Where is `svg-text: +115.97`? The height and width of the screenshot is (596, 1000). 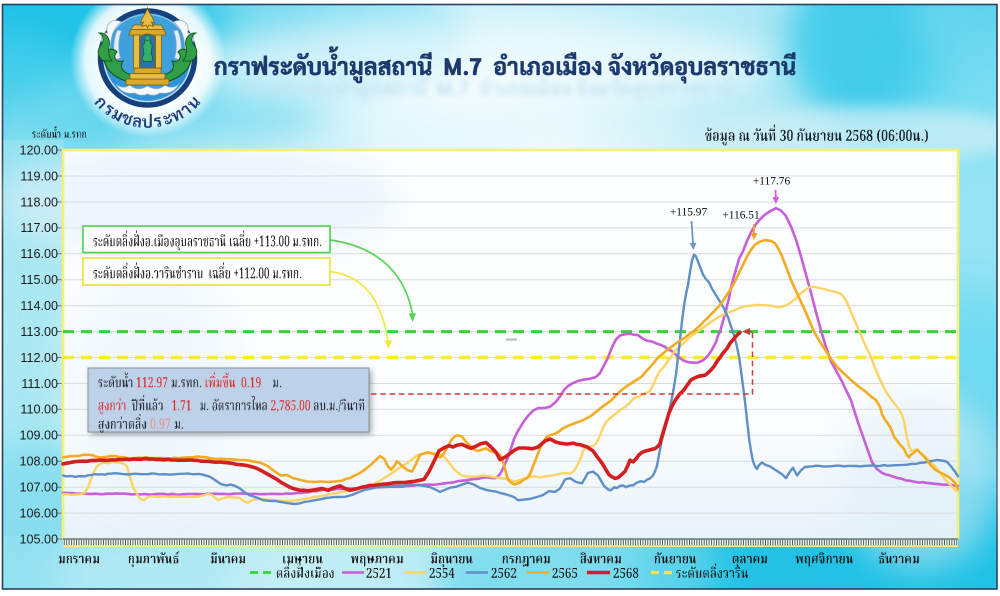 svg-text: +115.97 is located at coordinates (689, 213).